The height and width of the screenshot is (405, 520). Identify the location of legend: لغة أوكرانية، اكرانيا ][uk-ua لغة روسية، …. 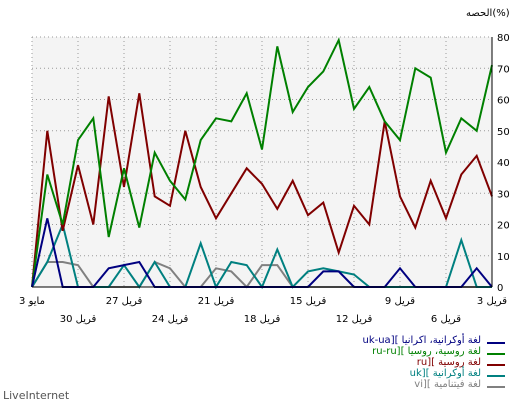
(417, 363).